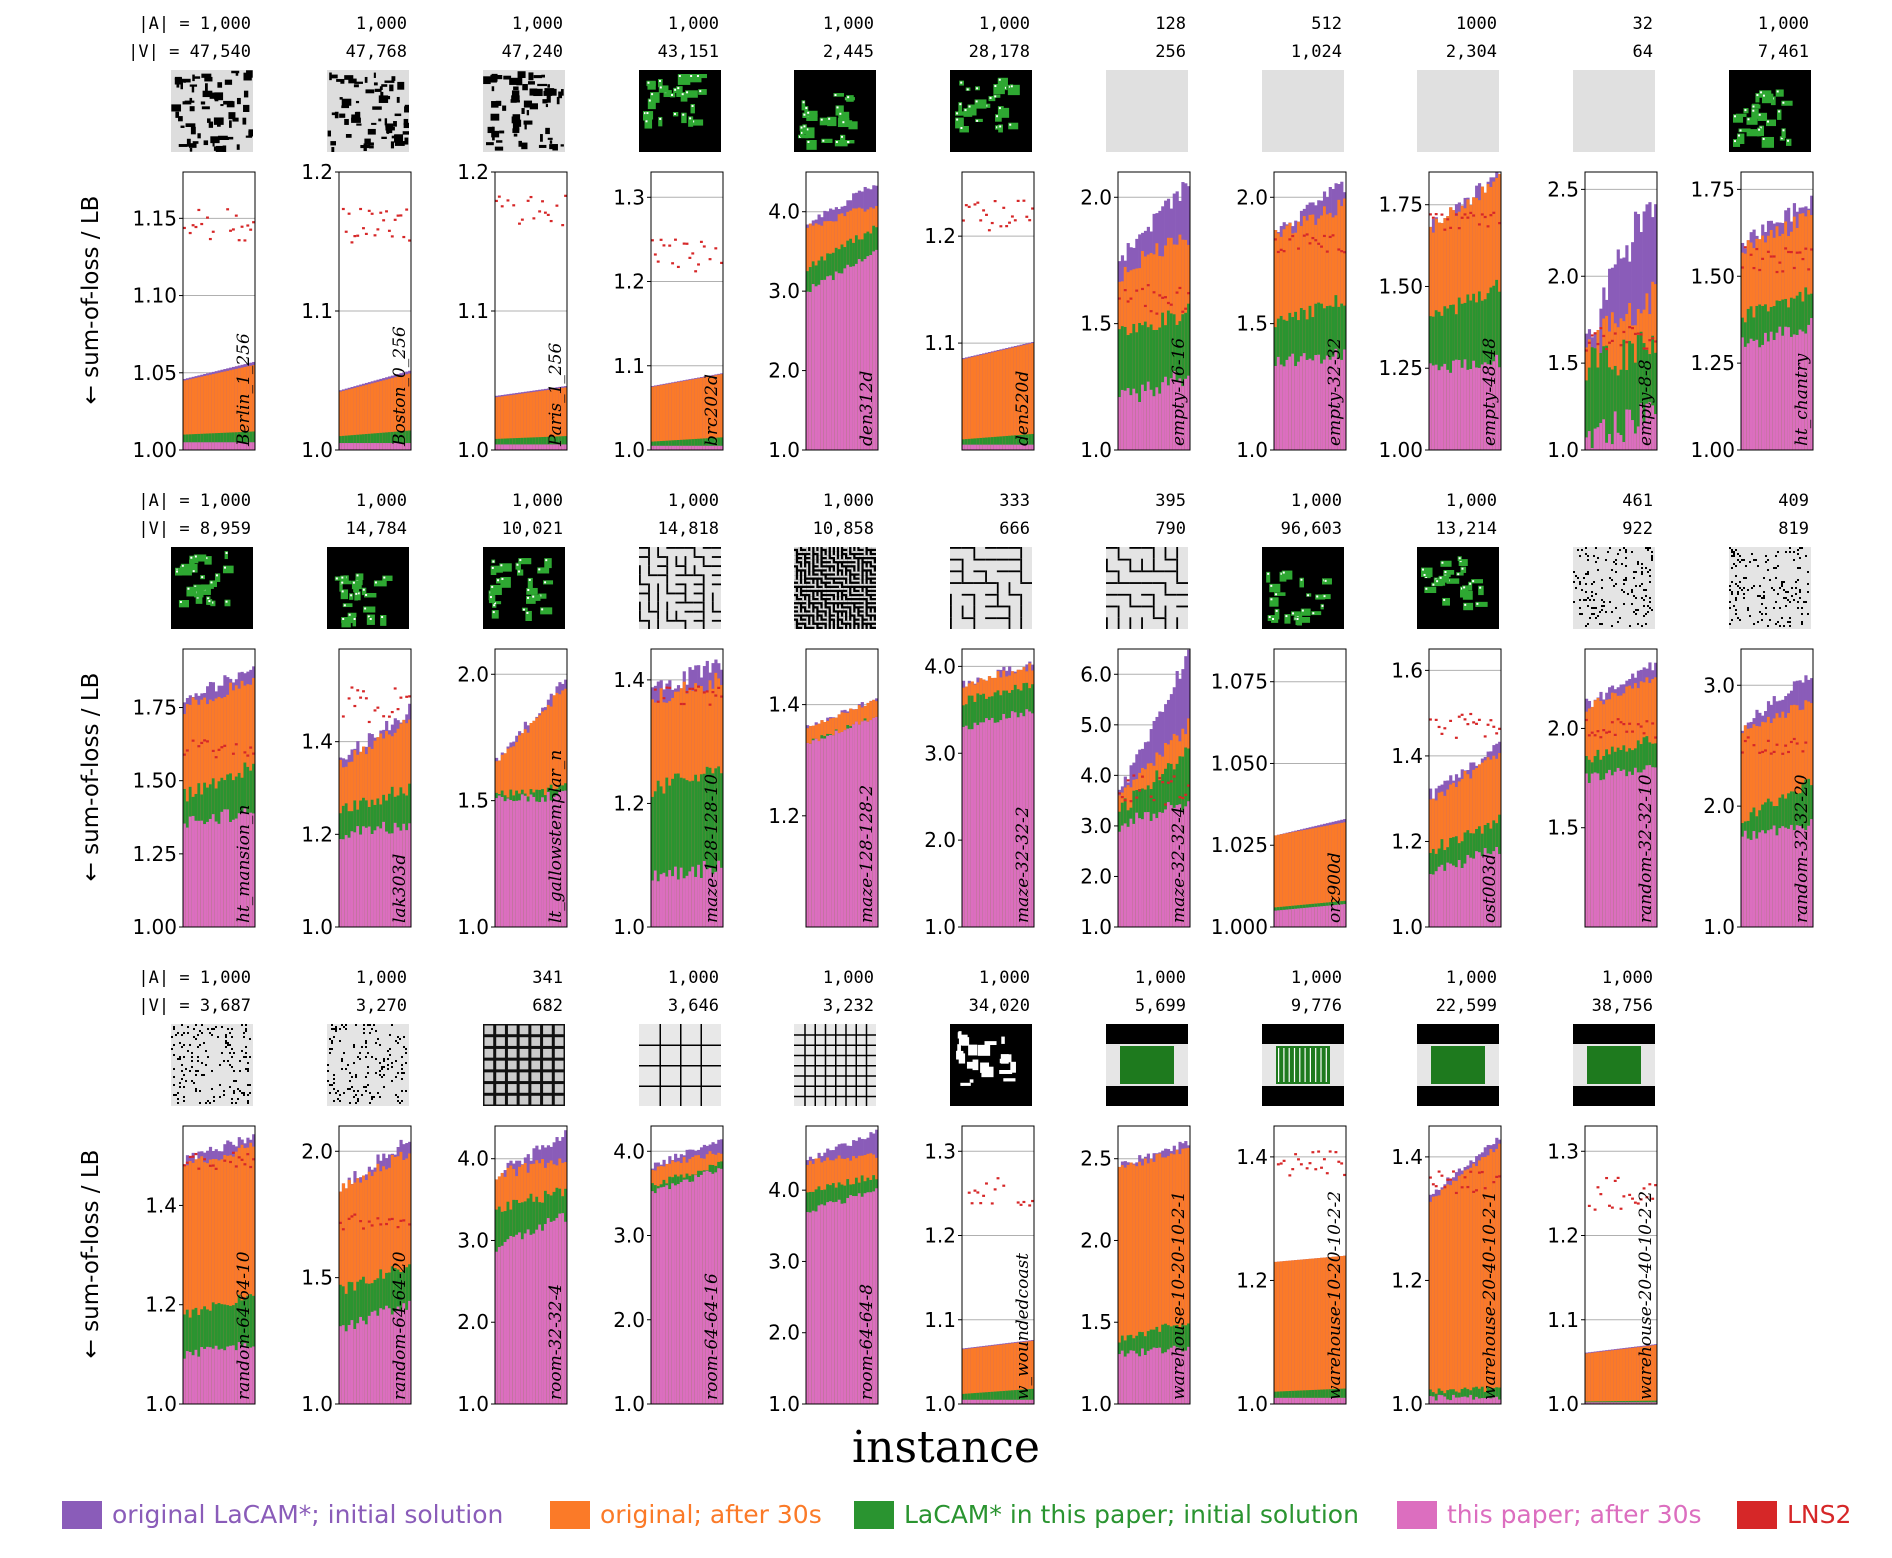 This screenshot has width=1892, height=1558. Describe the element at coordinates (1458, 588) in the screenshot. I see `map-thumbnail` at that location.